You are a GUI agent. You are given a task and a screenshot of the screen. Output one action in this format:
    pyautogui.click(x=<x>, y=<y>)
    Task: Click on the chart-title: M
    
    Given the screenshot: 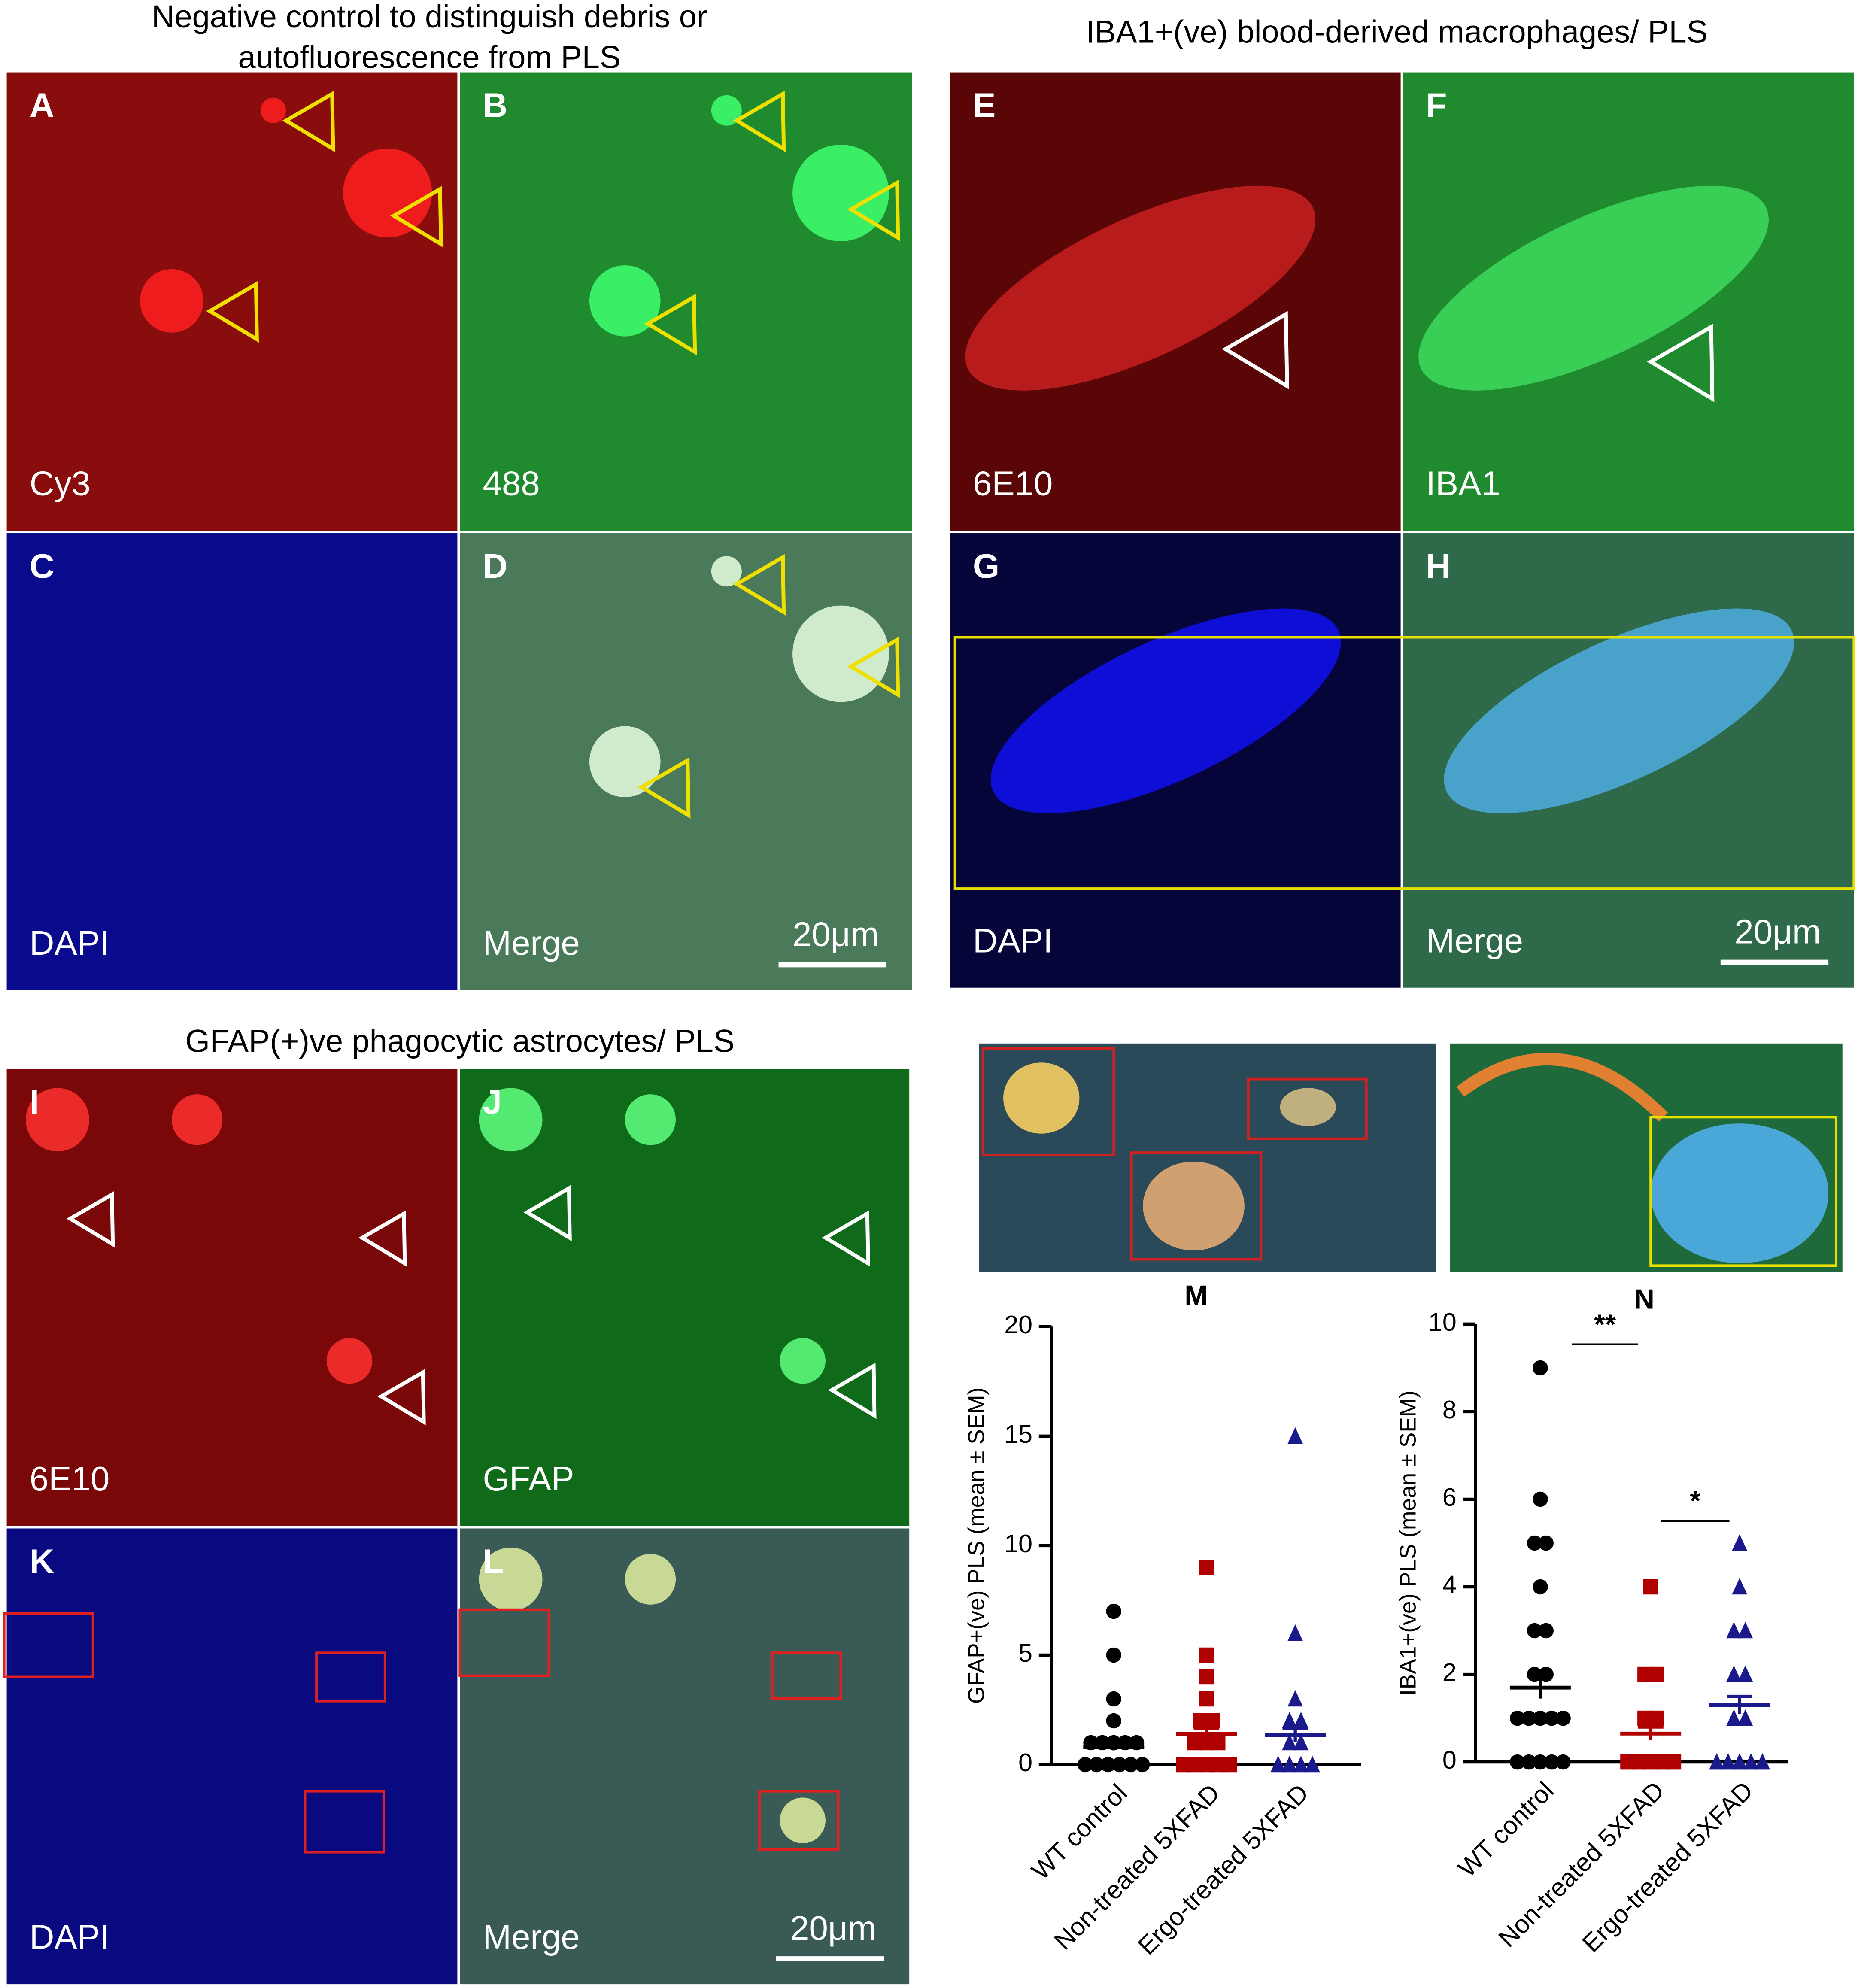 What is the action you would take?
    pyautogui.click(x=1196, y=1295)
    